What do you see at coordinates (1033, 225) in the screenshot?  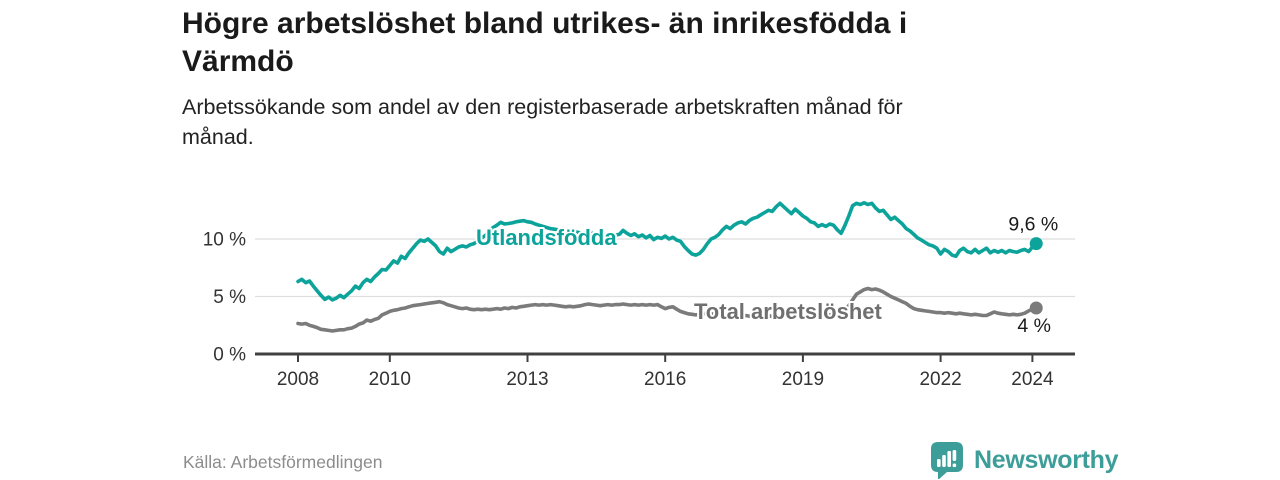 I see `last-value-label: 9,6 %` at bounding box center [1033, 225].